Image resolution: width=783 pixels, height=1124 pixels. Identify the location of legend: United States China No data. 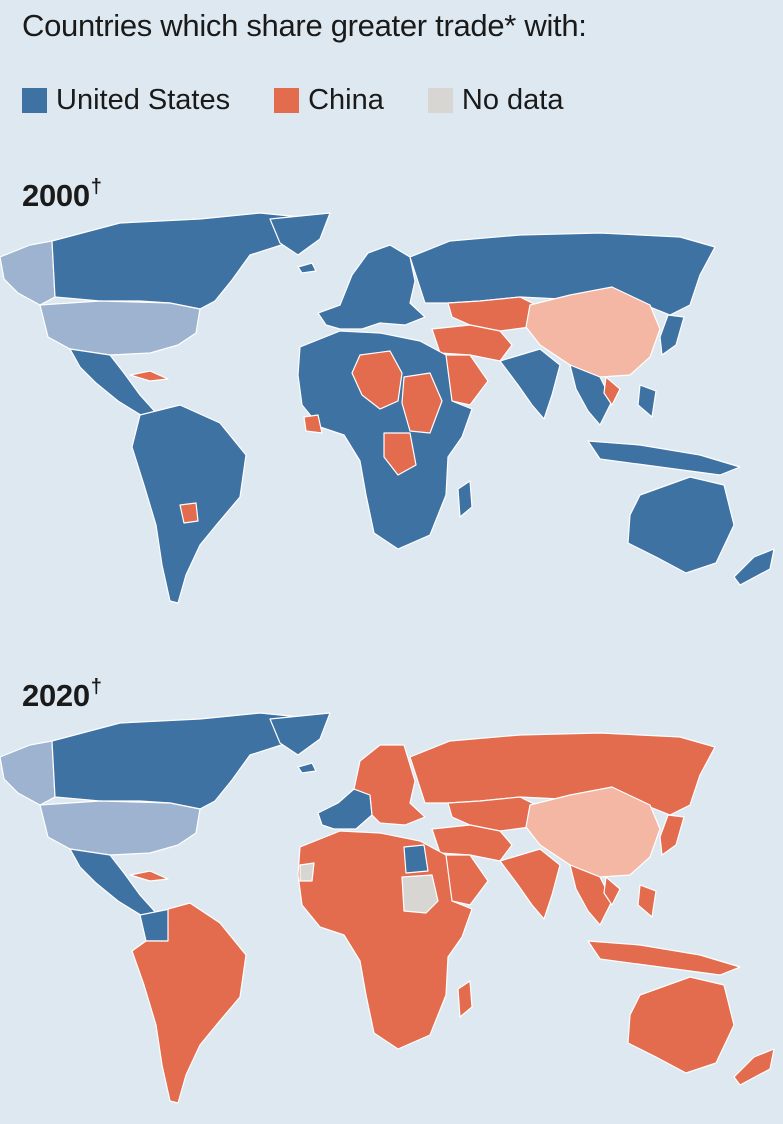
(314, 100).